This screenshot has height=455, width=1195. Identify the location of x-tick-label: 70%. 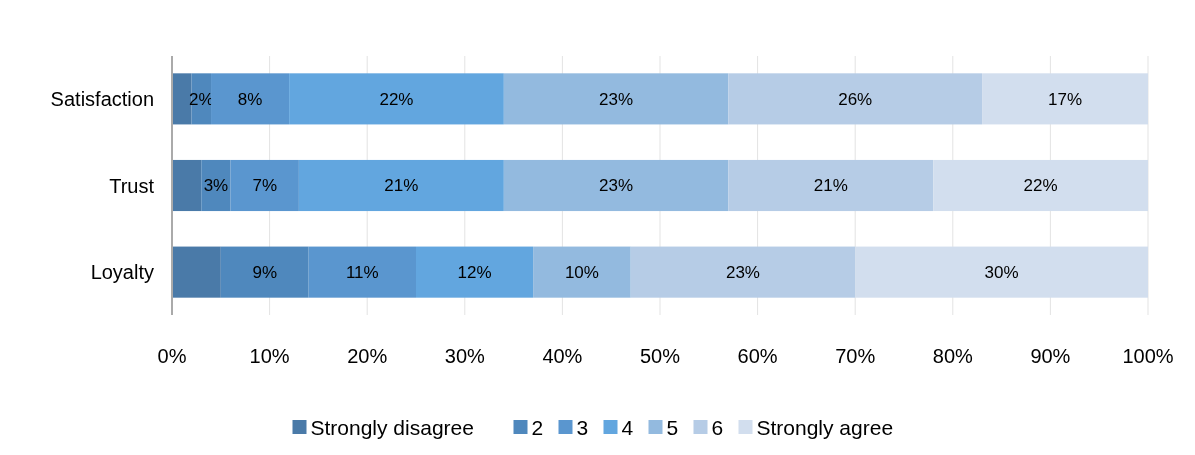
(855, 356).